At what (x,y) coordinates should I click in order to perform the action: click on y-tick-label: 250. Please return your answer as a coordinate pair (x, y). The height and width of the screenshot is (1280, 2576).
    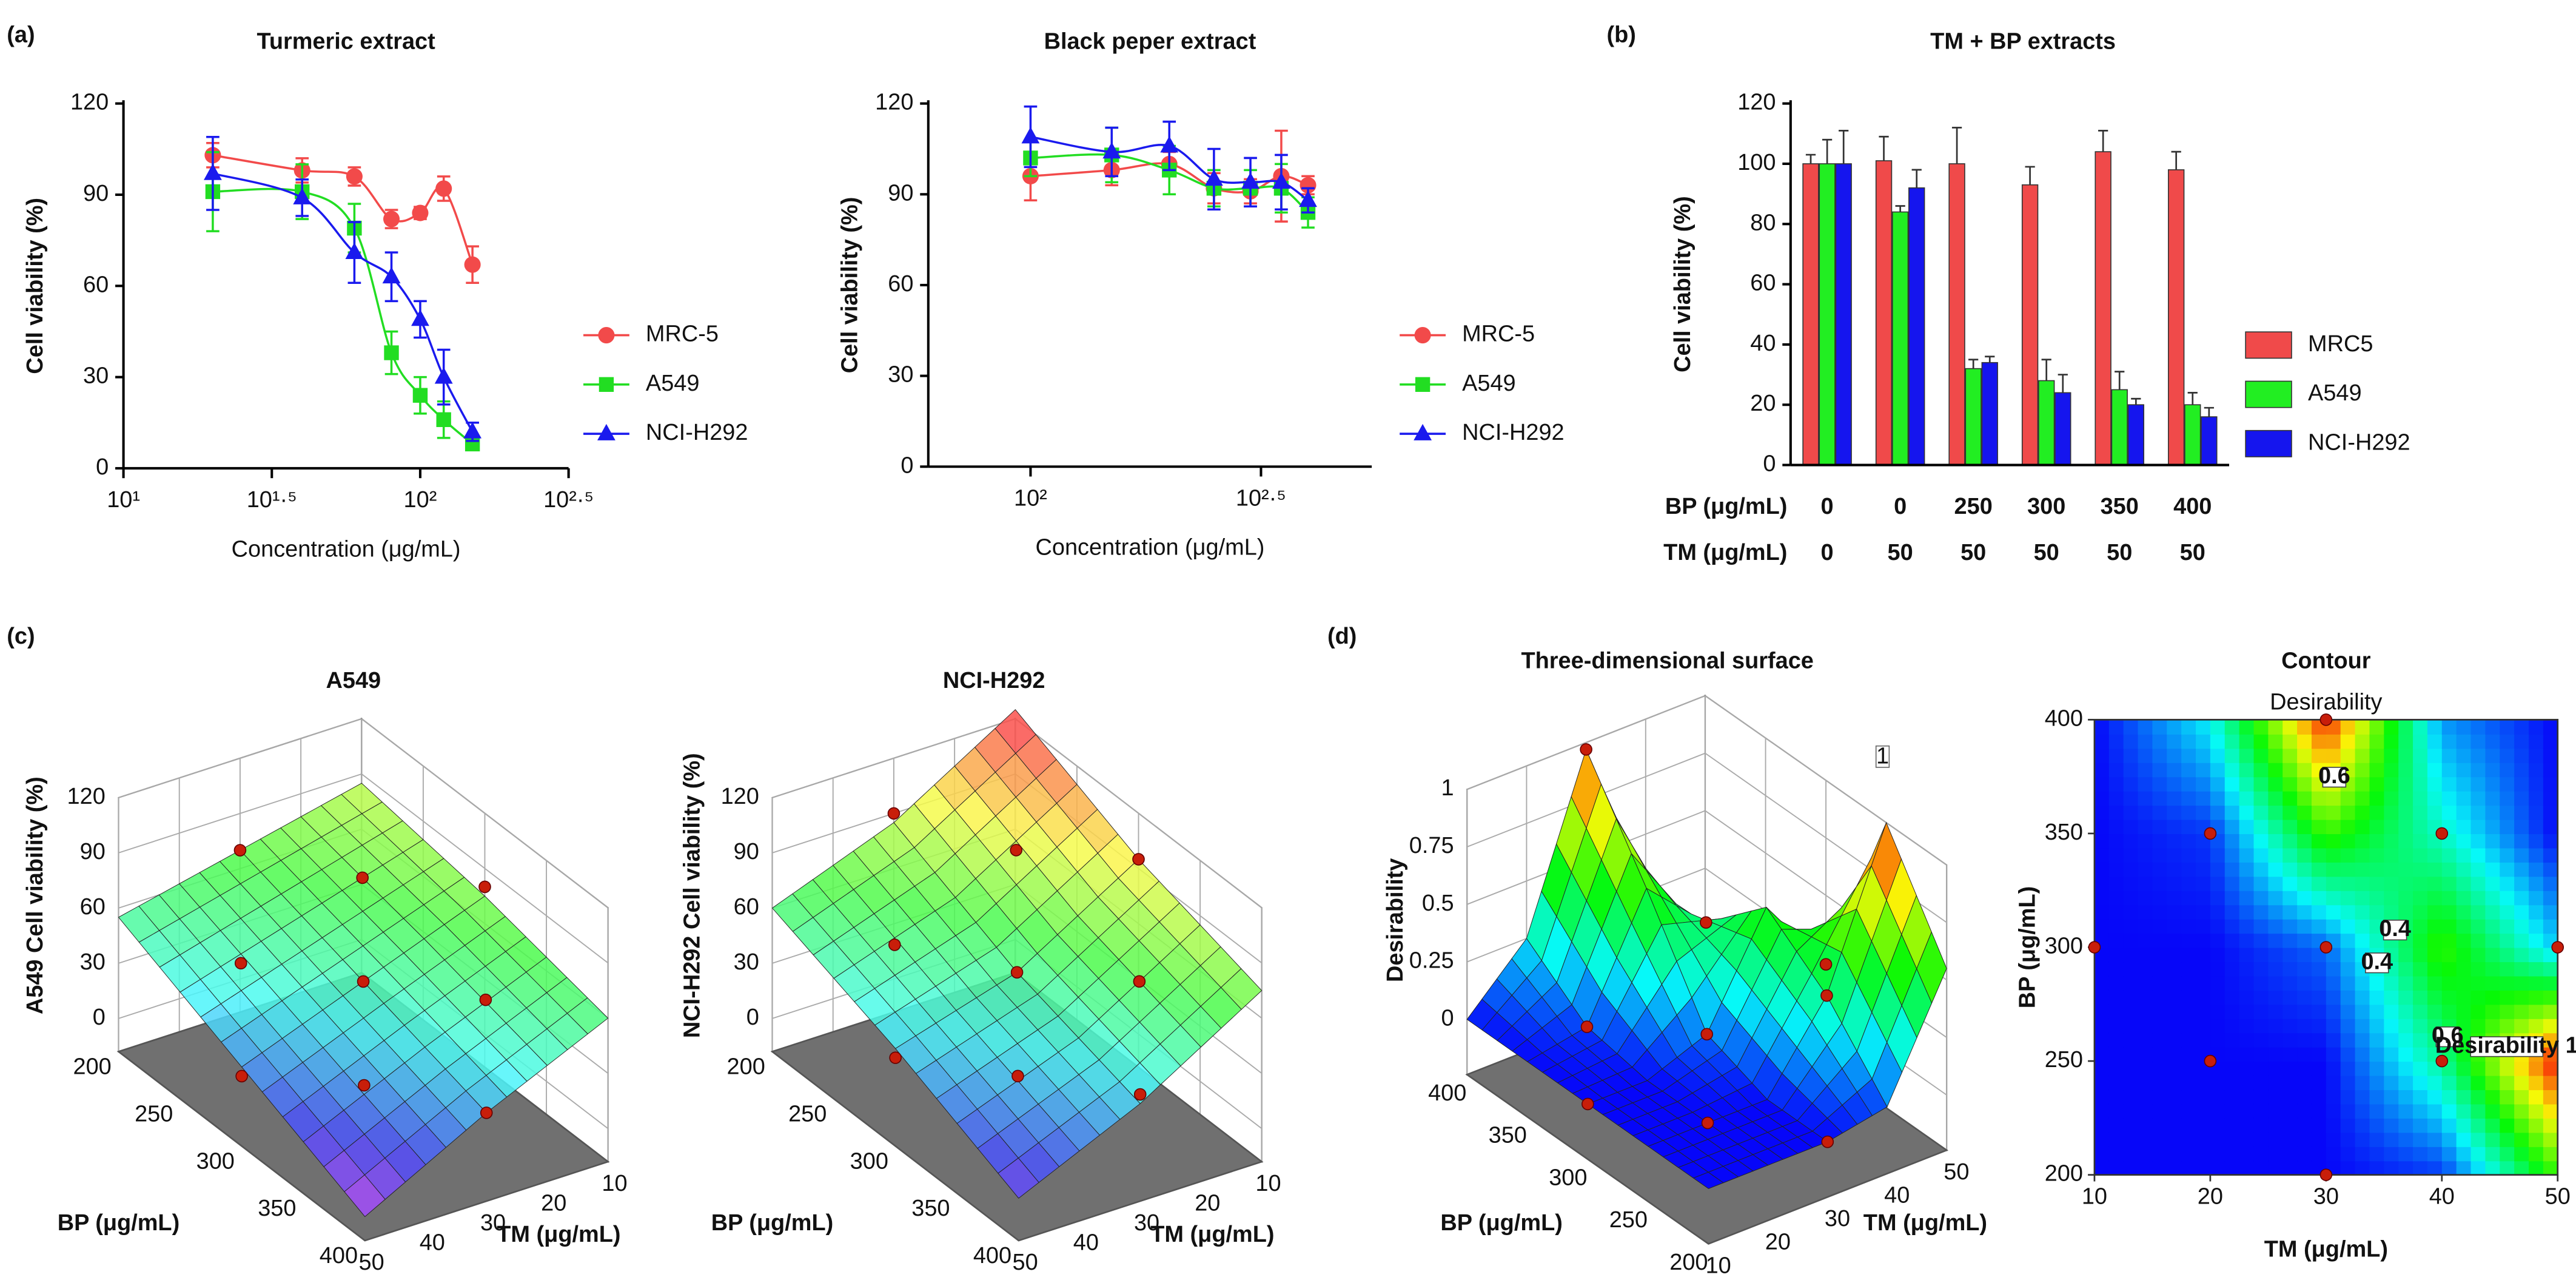
    Looking at the image, I should click on (2064, 1060).